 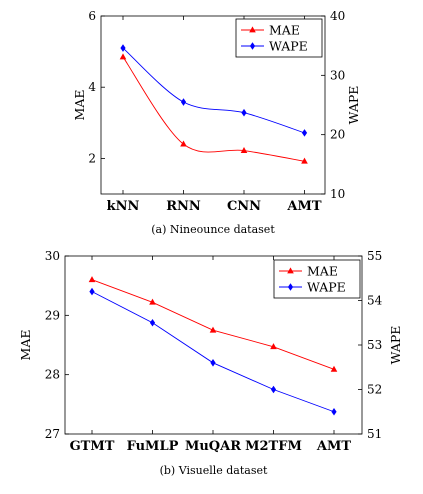 I want to click on right-tick-label: 30, so click(x=337, y=75).